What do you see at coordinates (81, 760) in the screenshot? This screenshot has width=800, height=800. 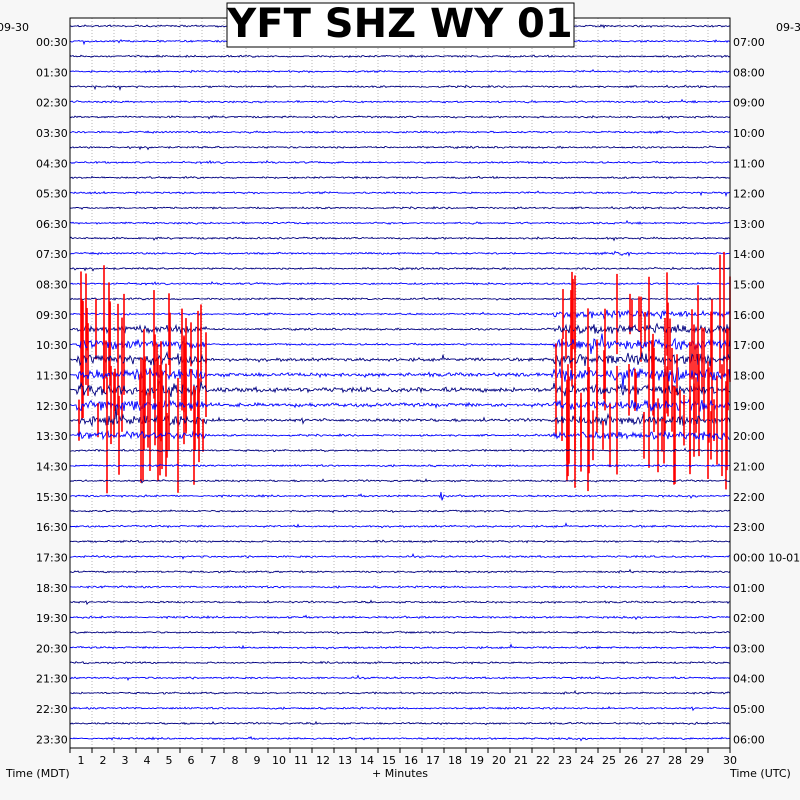 I see `minute-tick-label: 1` at bounding box center [81, 760].